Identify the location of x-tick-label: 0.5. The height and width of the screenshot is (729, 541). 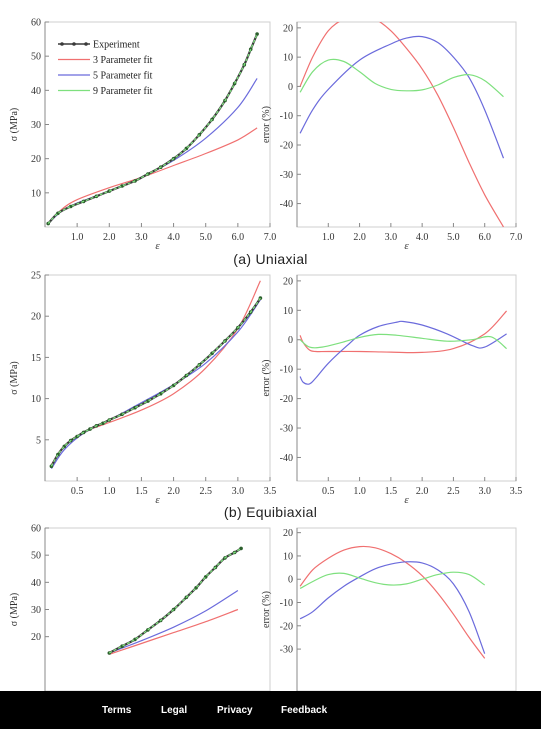
(328, 491).